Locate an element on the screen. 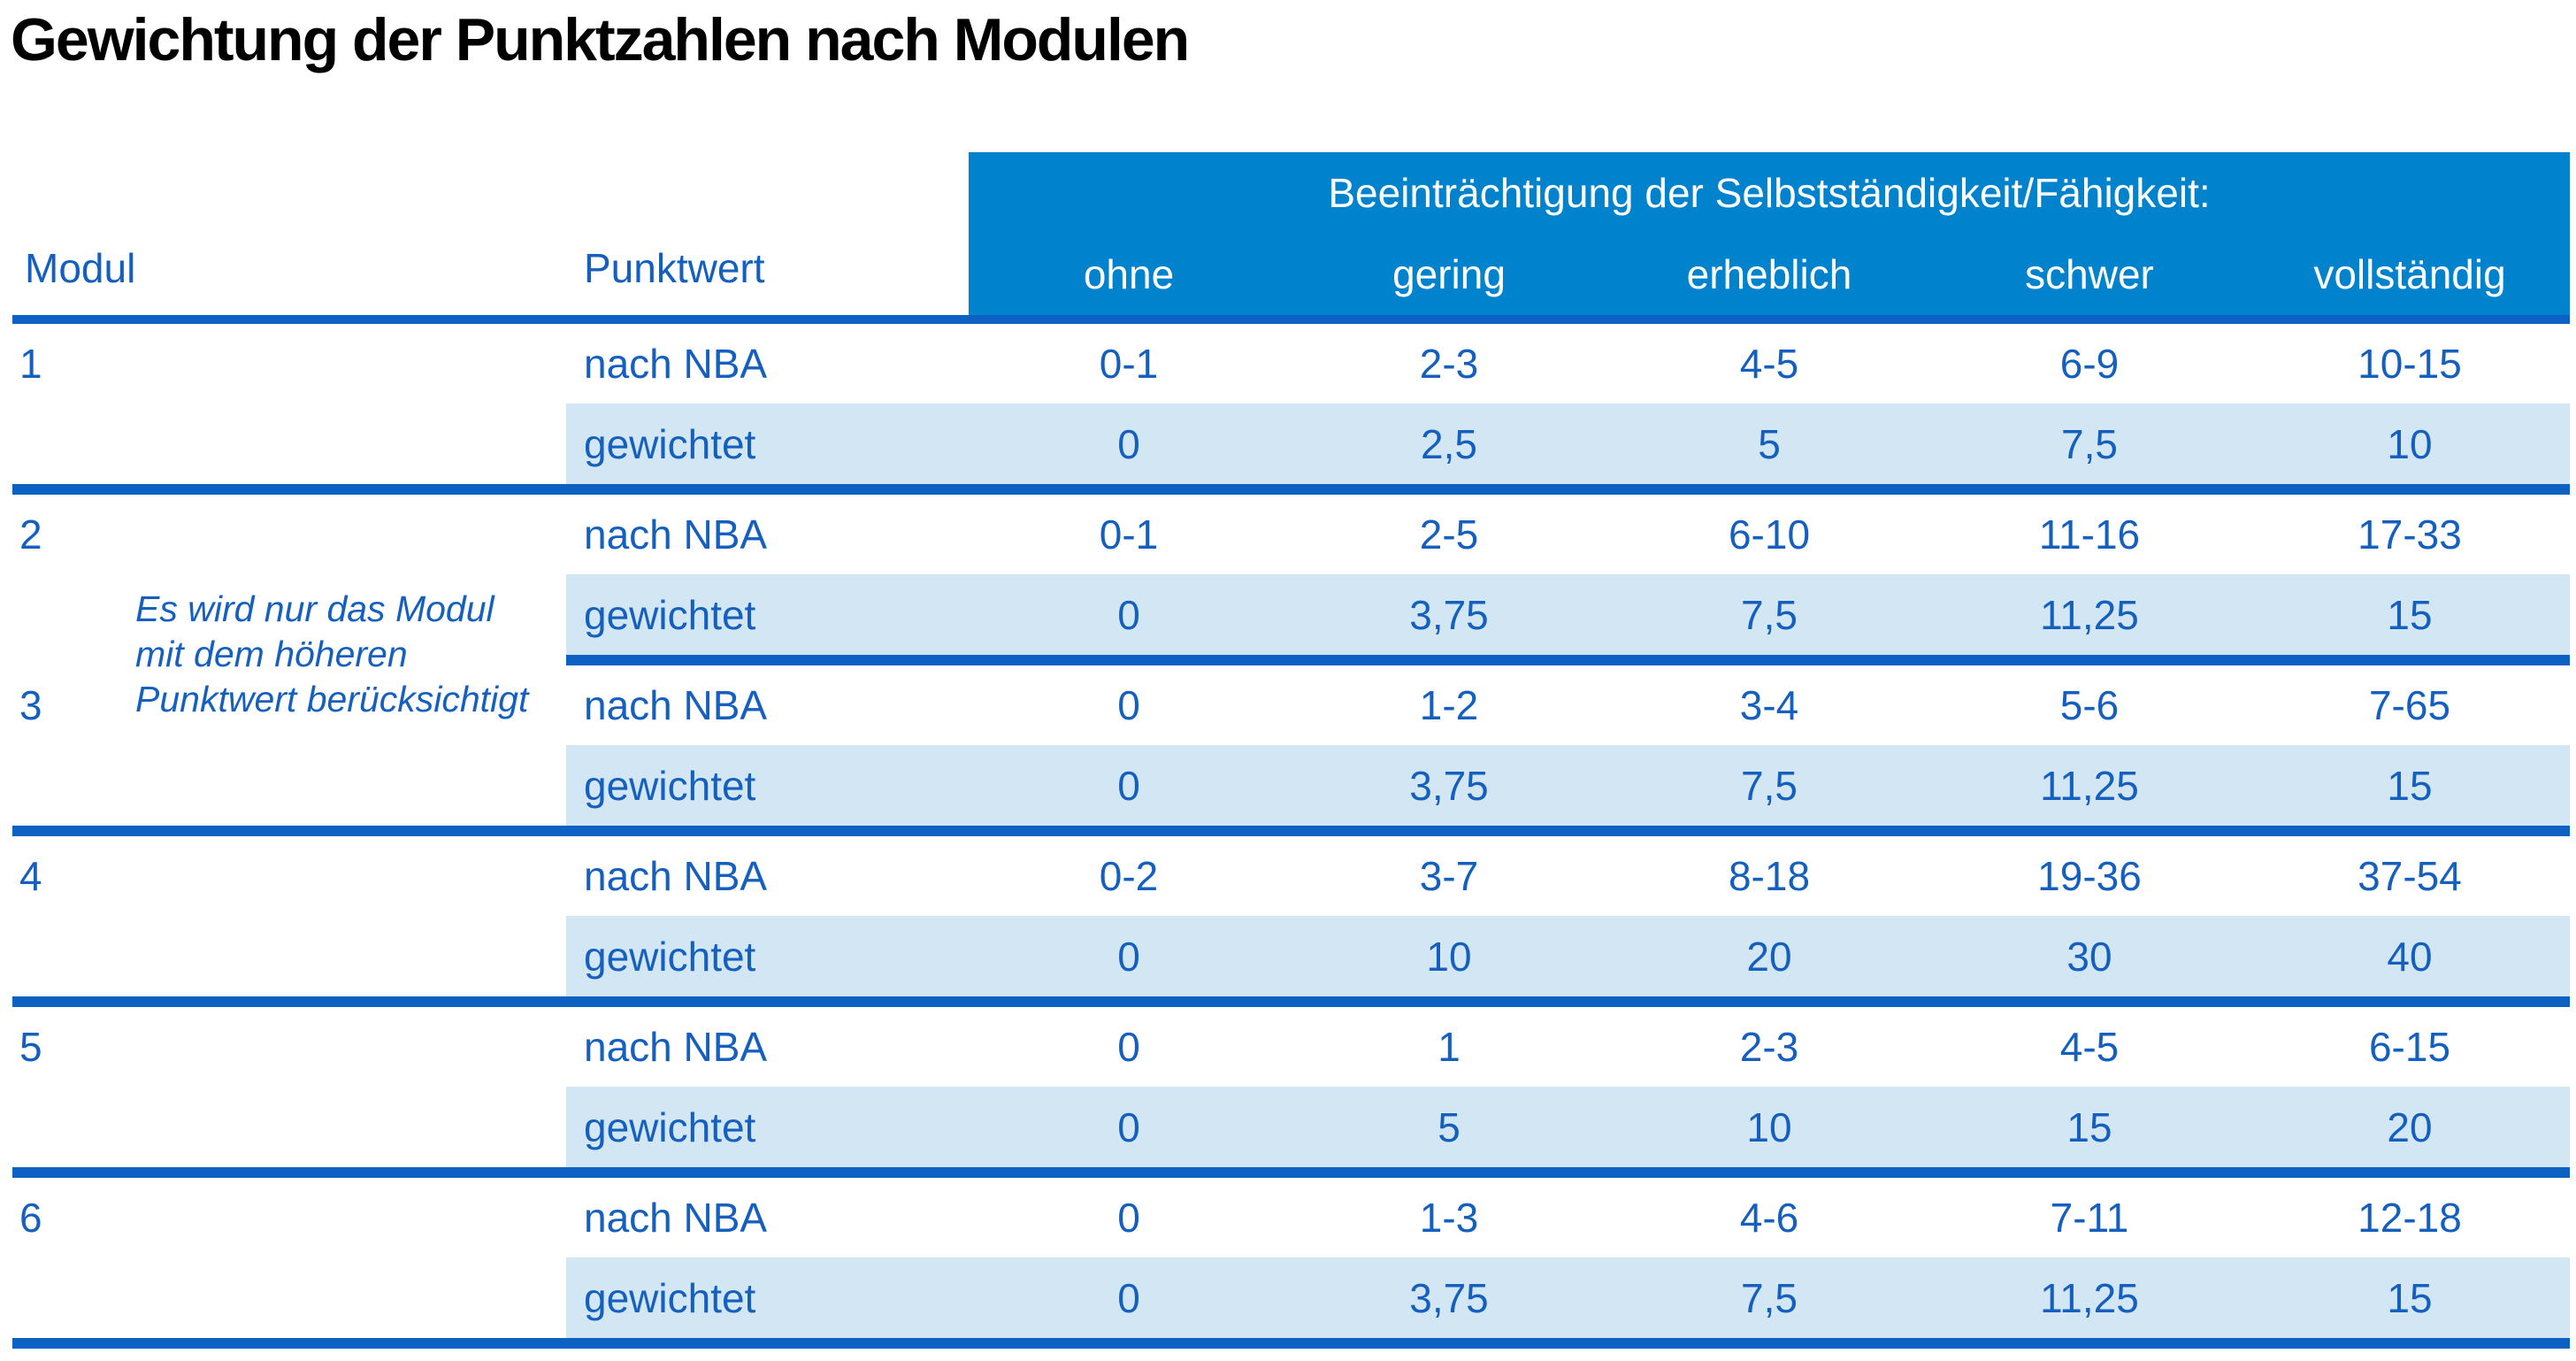 This screenshot has width=2576, height=1361. value-cell: 20 is located at coordinates (2410, 1127).